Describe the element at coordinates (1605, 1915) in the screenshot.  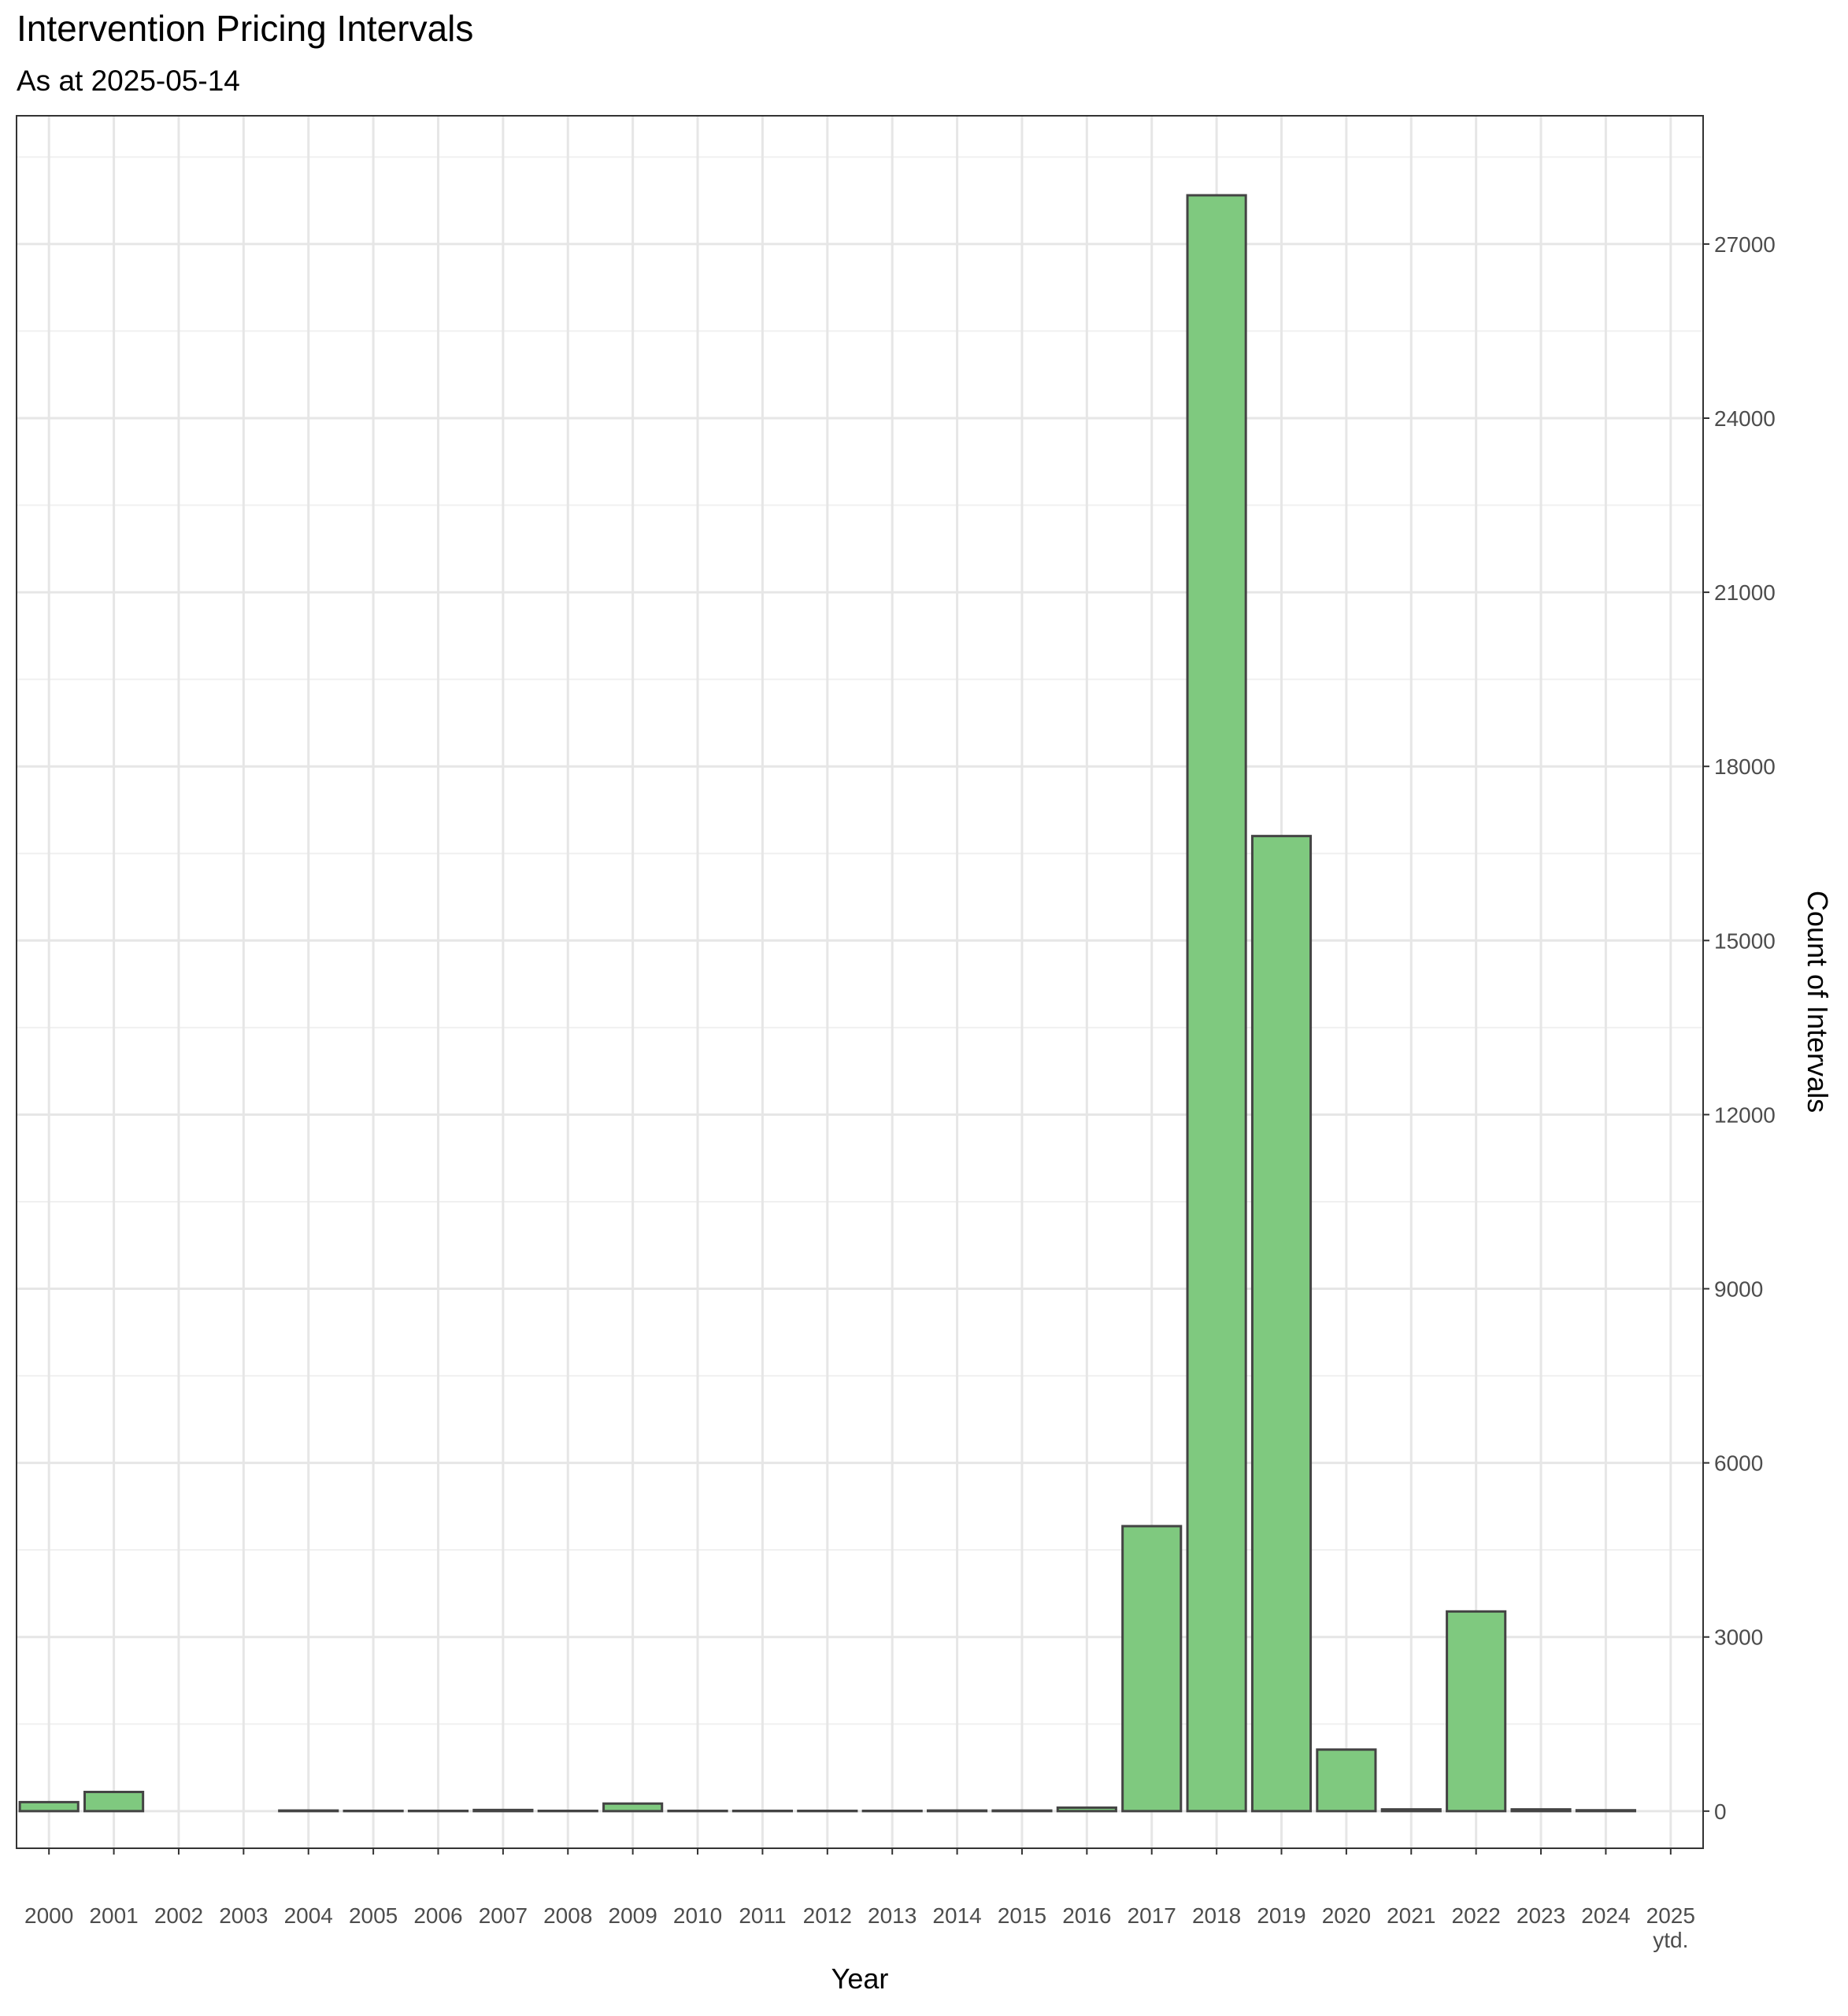
I see `x-tick-label: 2024` at that location.